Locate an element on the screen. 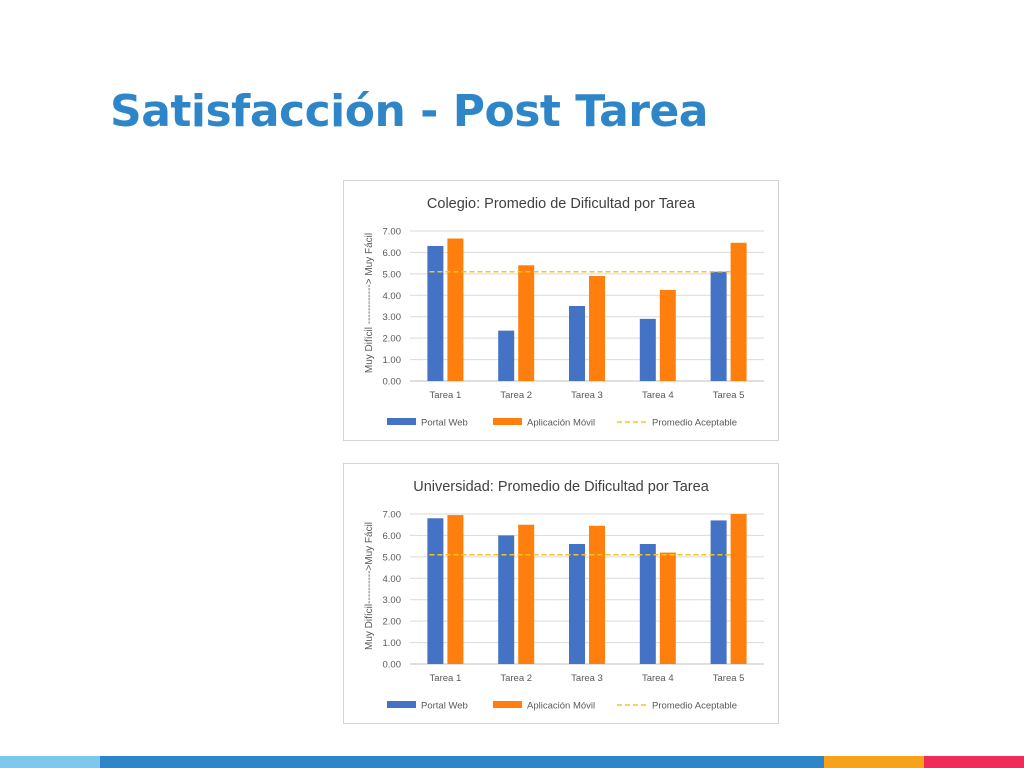 Image resolution: width=1024 pixels, height=768 pixels. chart2-x-tick-label: Tarea 1 is located at coordinates (446, 678).